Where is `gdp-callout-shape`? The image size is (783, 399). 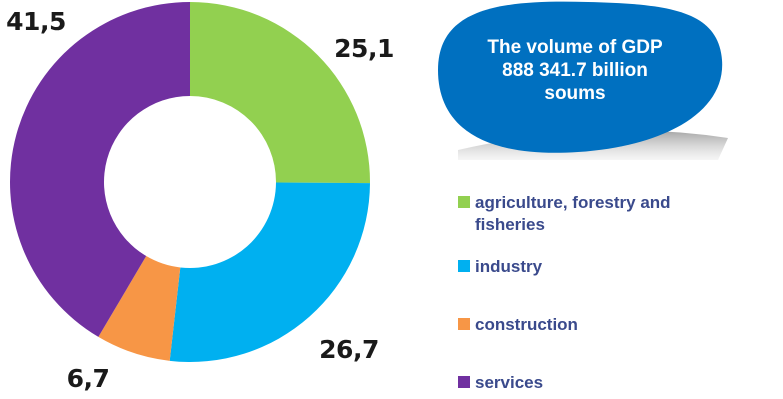
gdp-callout-shape is located at coordinates (583, 80).